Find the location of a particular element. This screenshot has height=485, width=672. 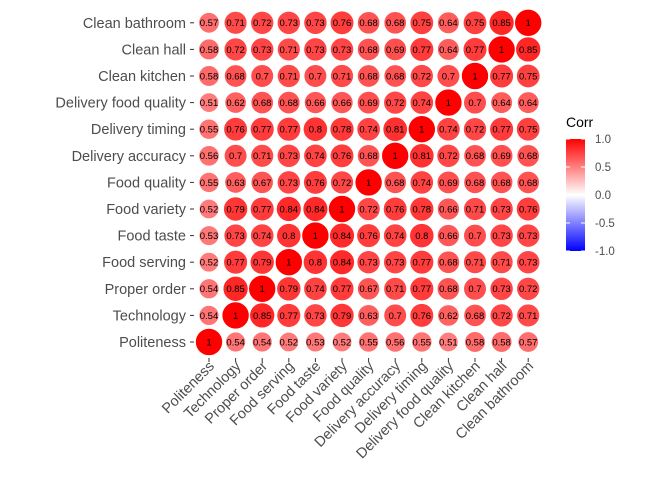

corr-value-label: 0.62 is located at coordinates (235, 103).